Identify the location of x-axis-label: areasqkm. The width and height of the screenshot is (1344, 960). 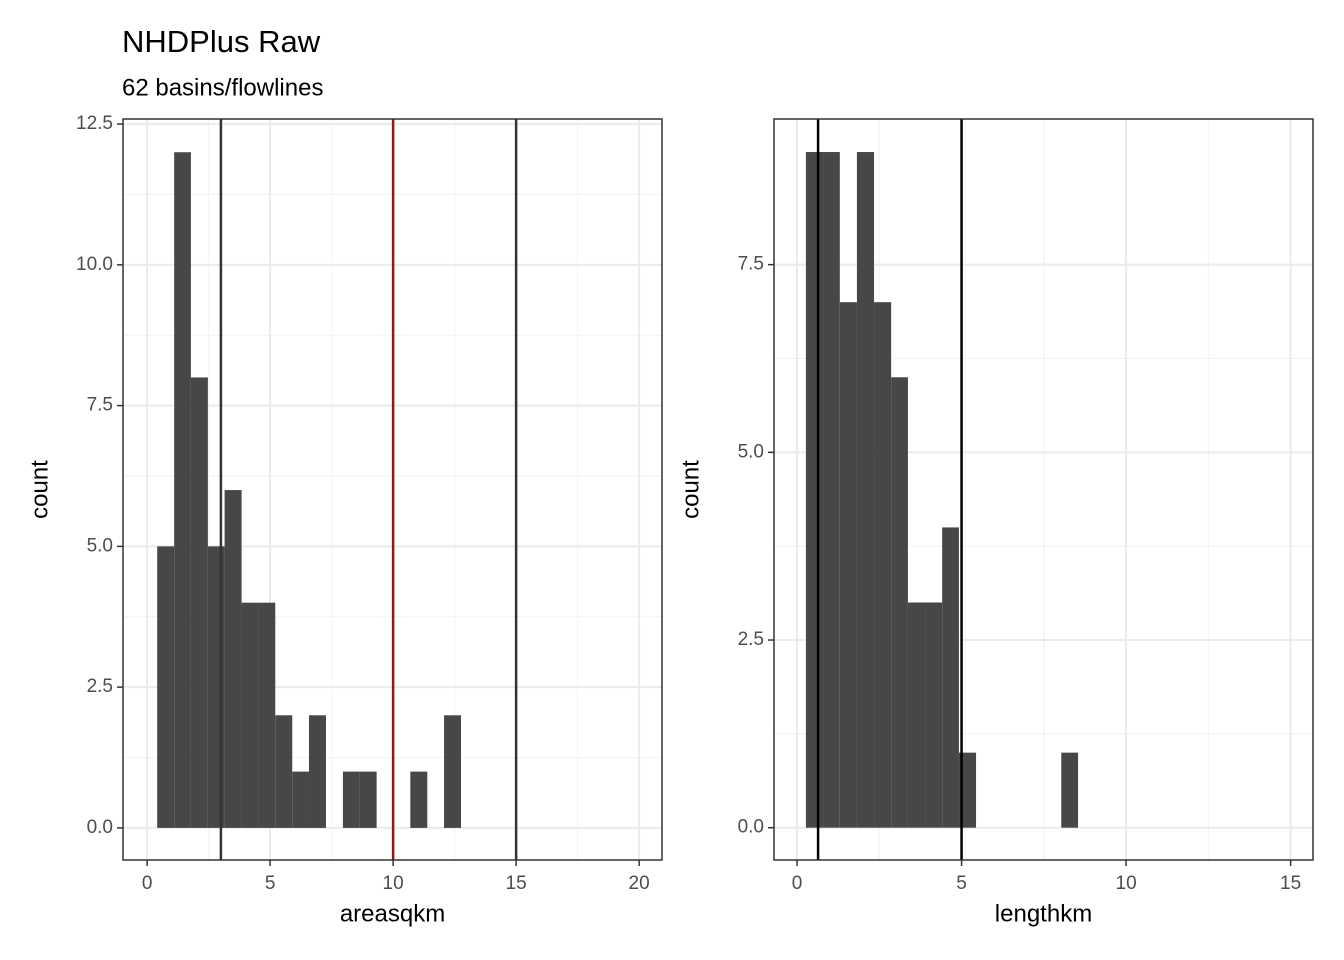
(392, 913).